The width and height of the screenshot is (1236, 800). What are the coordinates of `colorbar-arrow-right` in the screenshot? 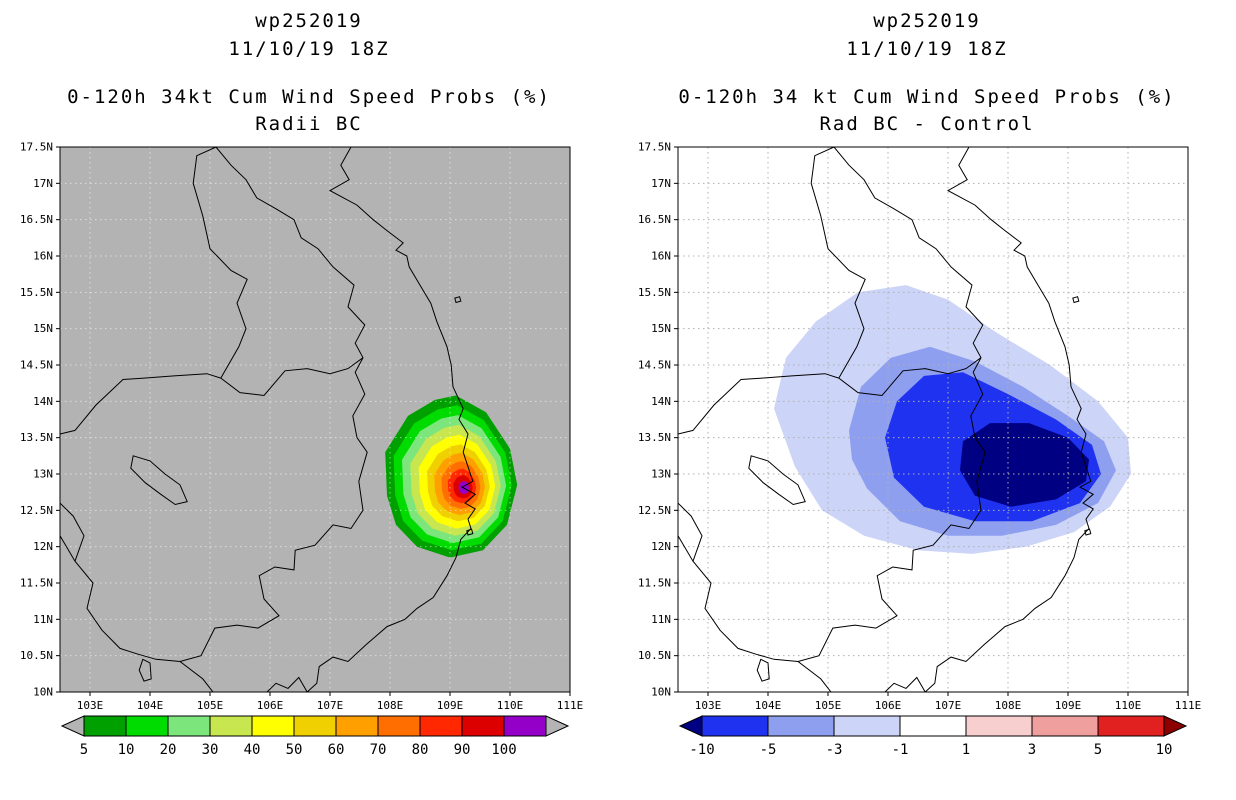 It's located at (1175, 726).